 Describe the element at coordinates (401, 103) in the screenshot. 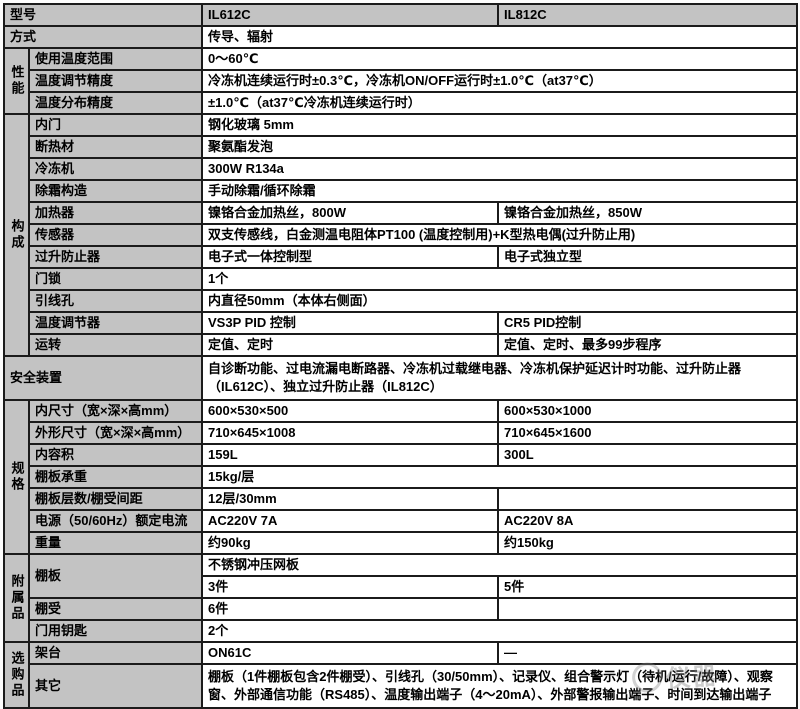

I see `table-row: 温度分布精度 ±1.0℃（at37℃冷冻机连续运行时）` at that location.